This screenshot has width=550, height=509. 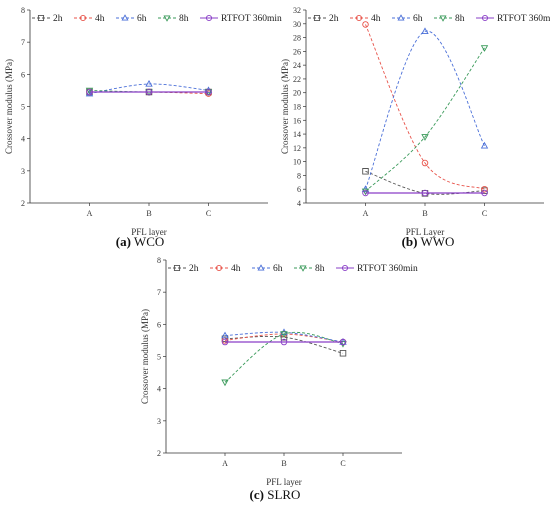 What do you see at coordinates (282, 494) in the screenshot?
I see `panel-caption-name: SLRO` at bounding box center [282, 494].